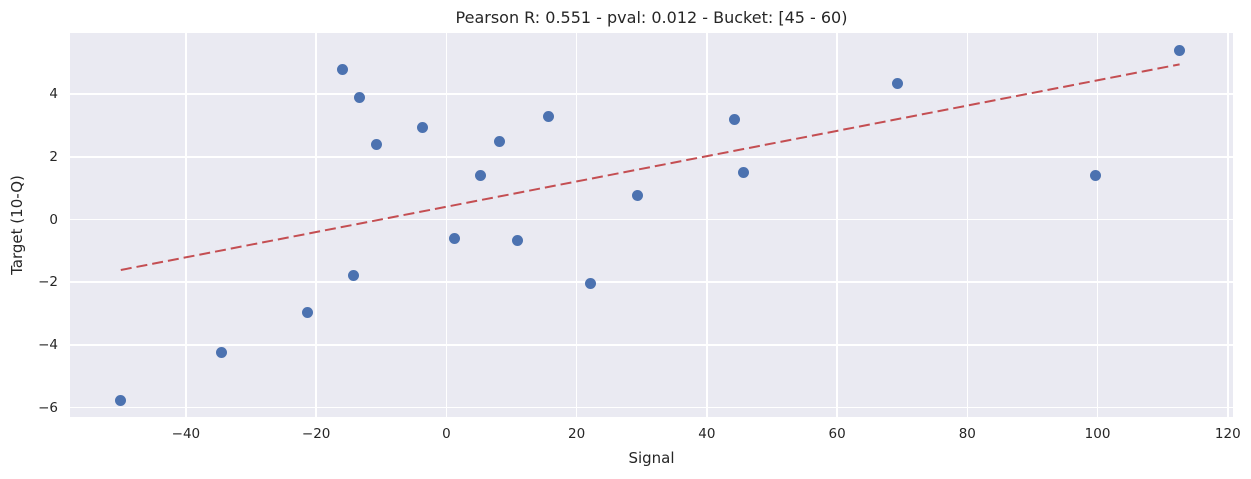  What do you see at coordinates (48, 407) in the screenshot?
I see `y-tick-label: −6` at bounding box center [48, 407].